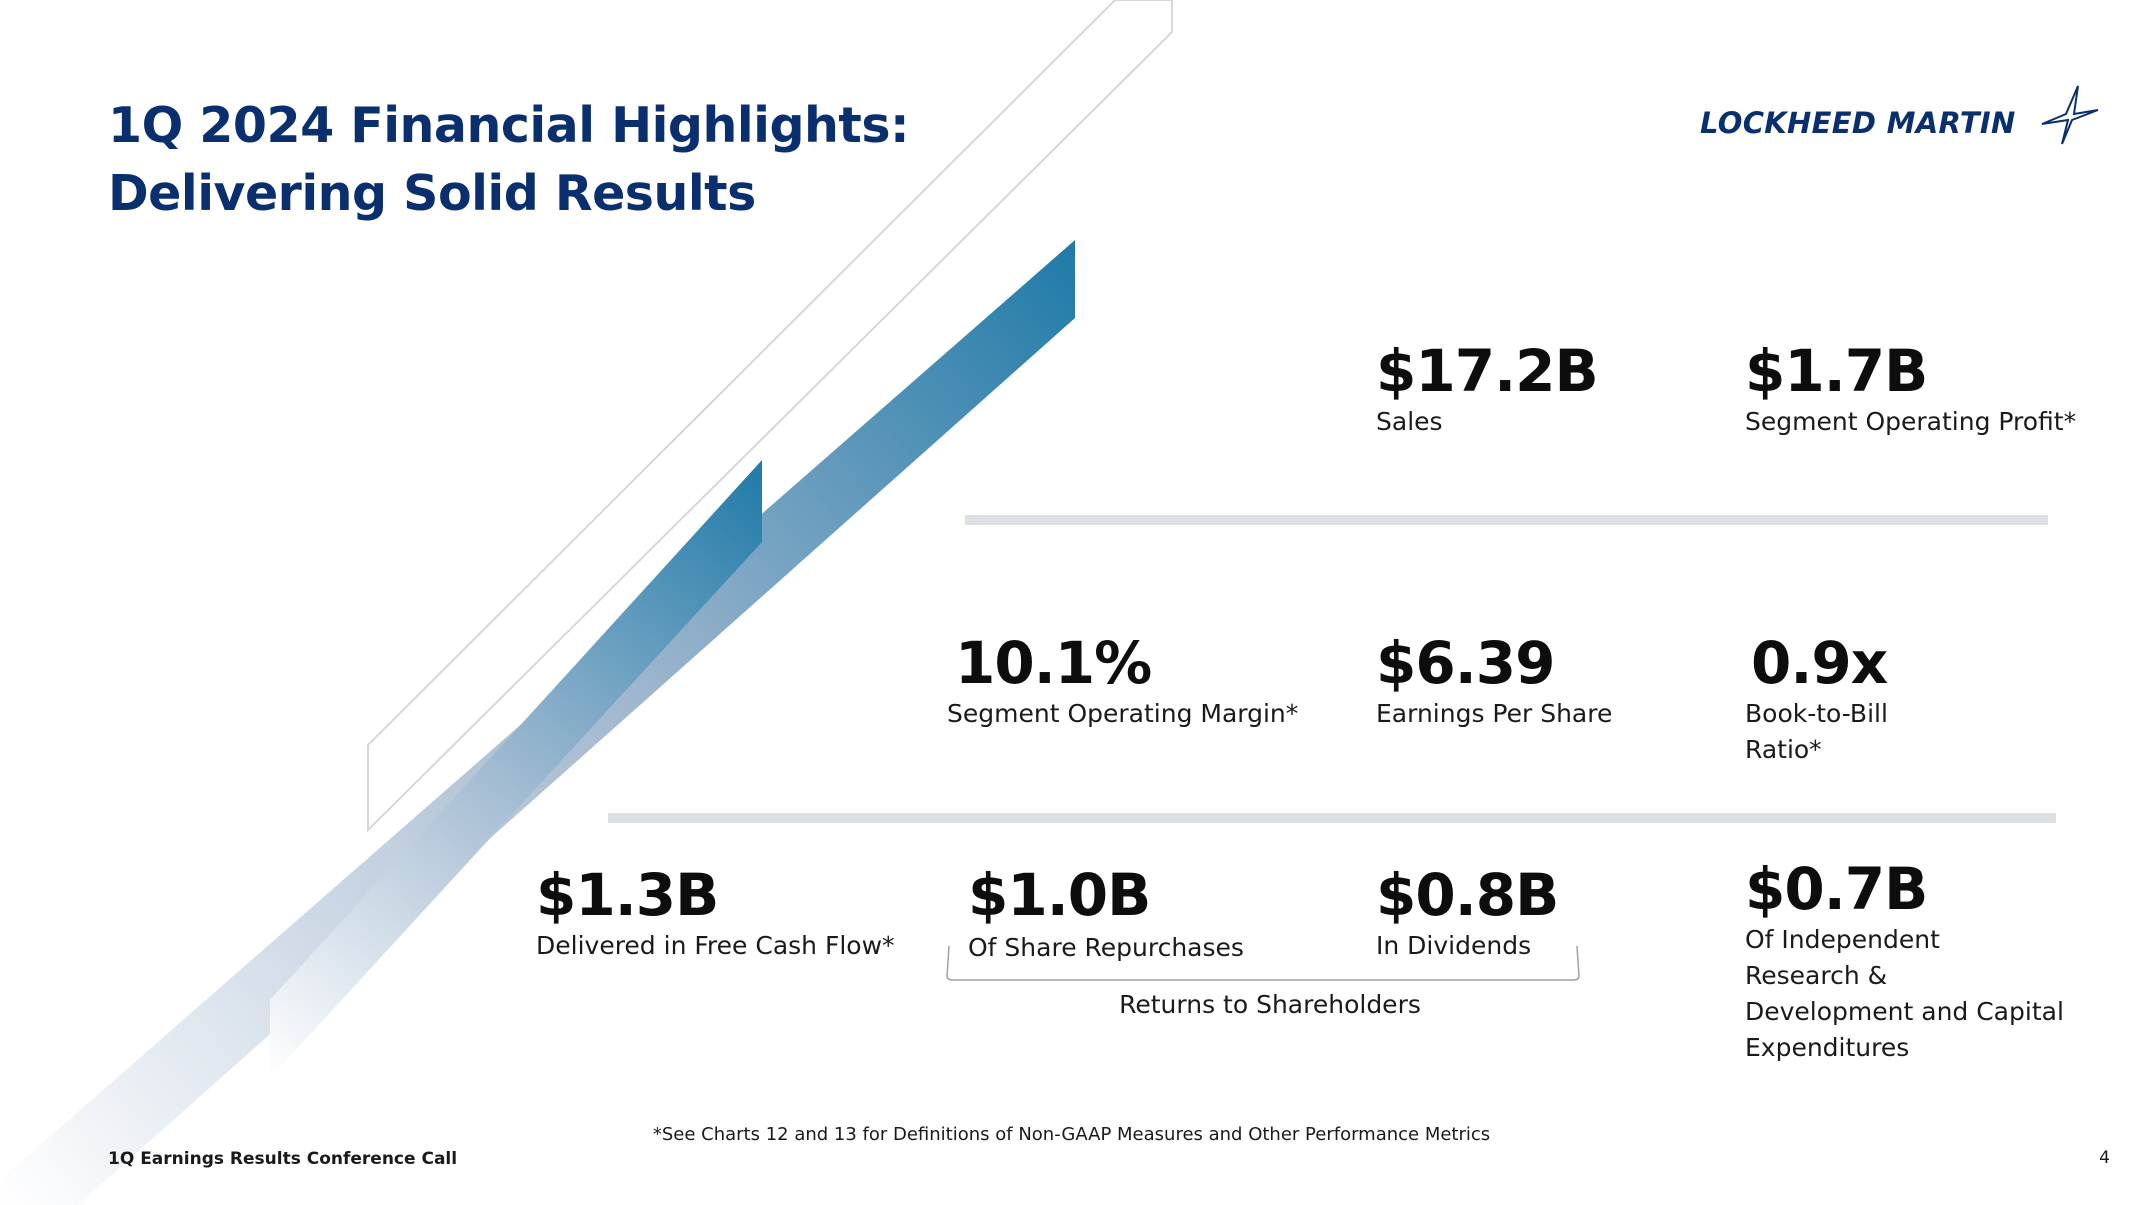  What do you see at coordinates (1106, 947) in the screenshot?
I see `share-repurchases-label: Of Share Repurchases` at bounding box center [1106, 947].